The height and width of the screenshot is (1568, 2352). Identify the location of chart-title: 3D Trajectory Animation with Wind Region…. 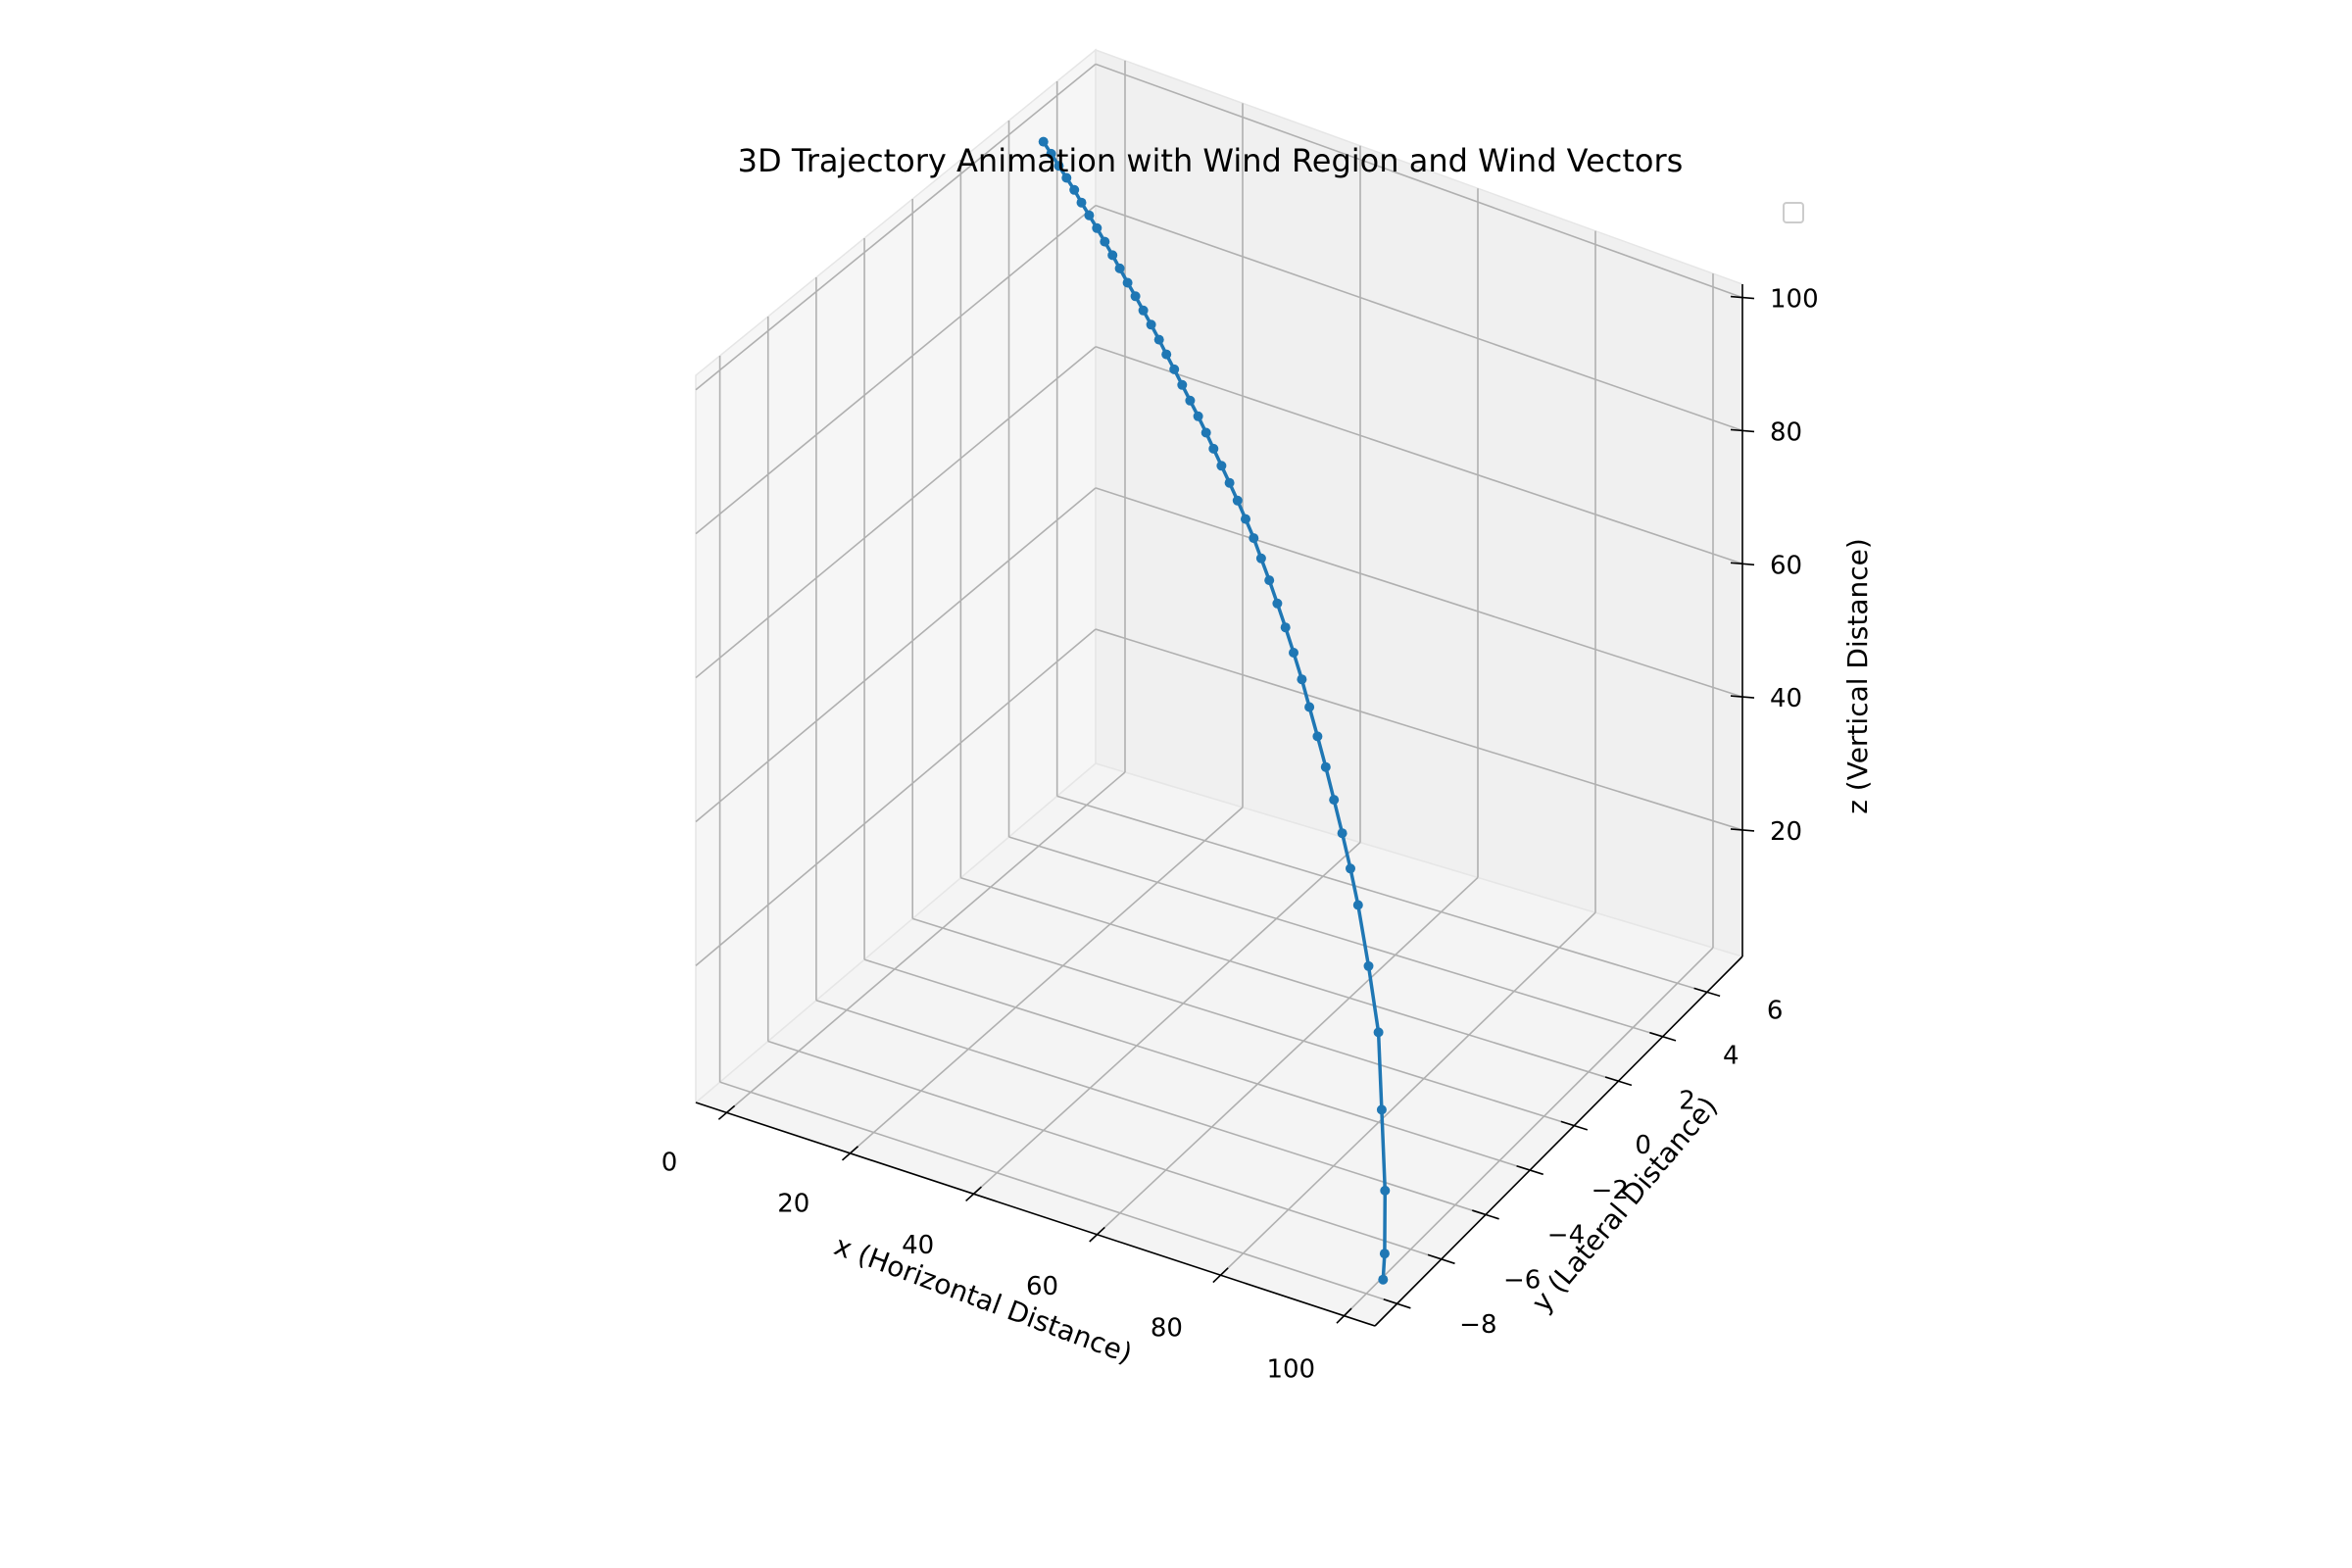
(1211, 160).